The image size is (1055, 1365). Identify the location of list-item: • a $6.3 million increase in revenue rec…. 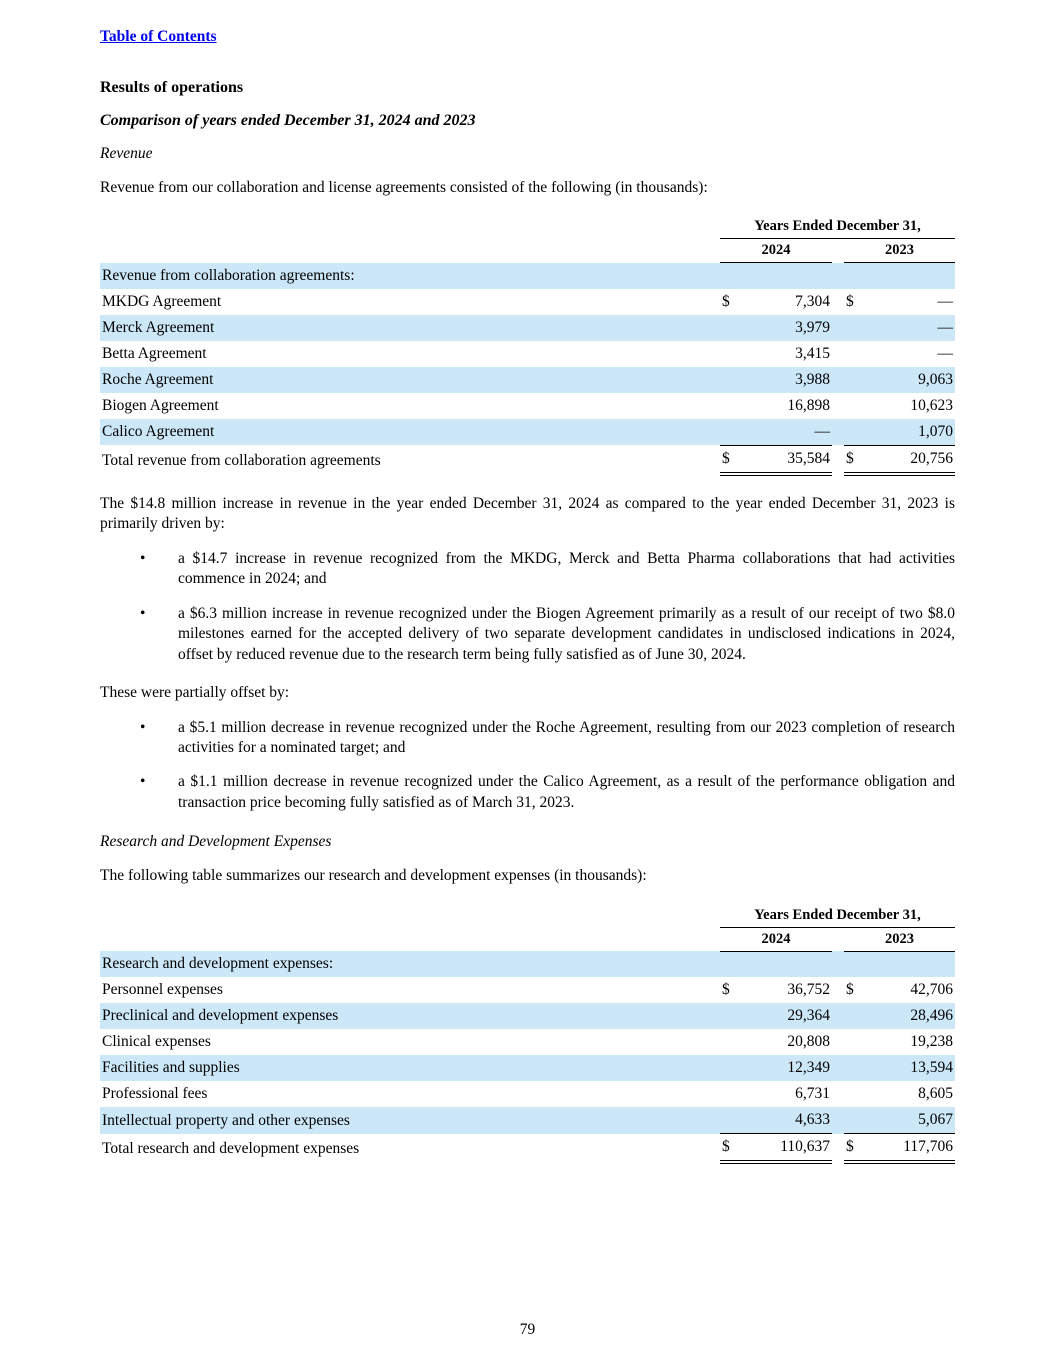
(527, 634).